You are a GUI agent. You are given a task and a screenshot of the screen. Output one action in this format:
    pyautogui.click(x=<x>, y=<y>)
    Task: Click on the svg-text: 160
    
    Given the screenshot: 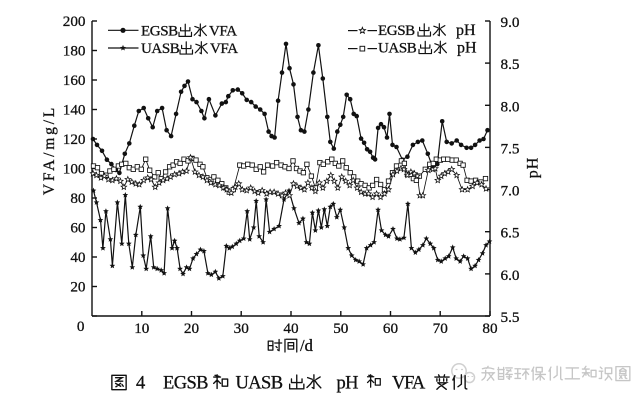 What is the action you would take?
    pyautogui.click(x=74, y=80)
    